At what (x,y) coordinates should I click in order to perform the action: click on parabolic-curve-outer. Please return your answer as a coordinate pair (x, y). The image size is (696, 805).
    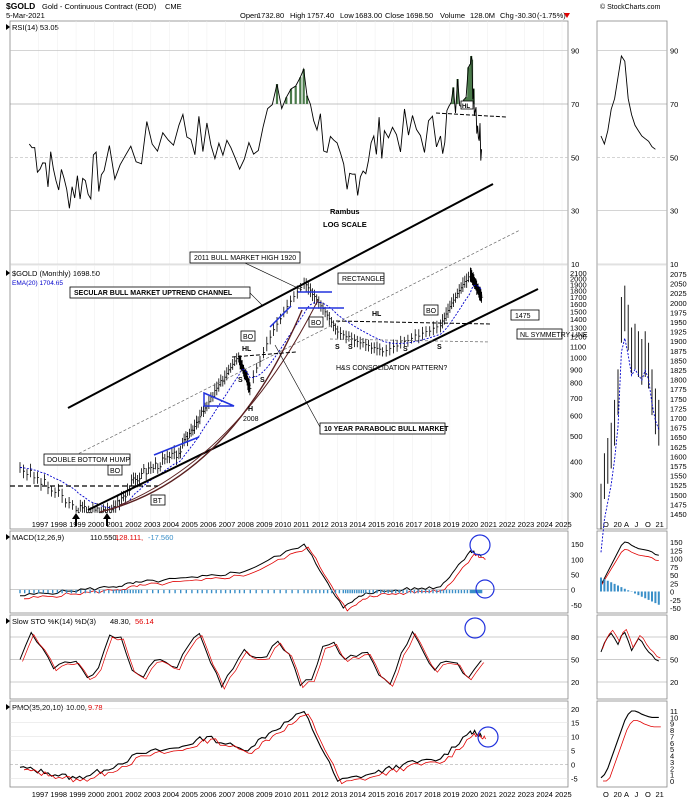
    Looking at the image, I should click on (201, 411).